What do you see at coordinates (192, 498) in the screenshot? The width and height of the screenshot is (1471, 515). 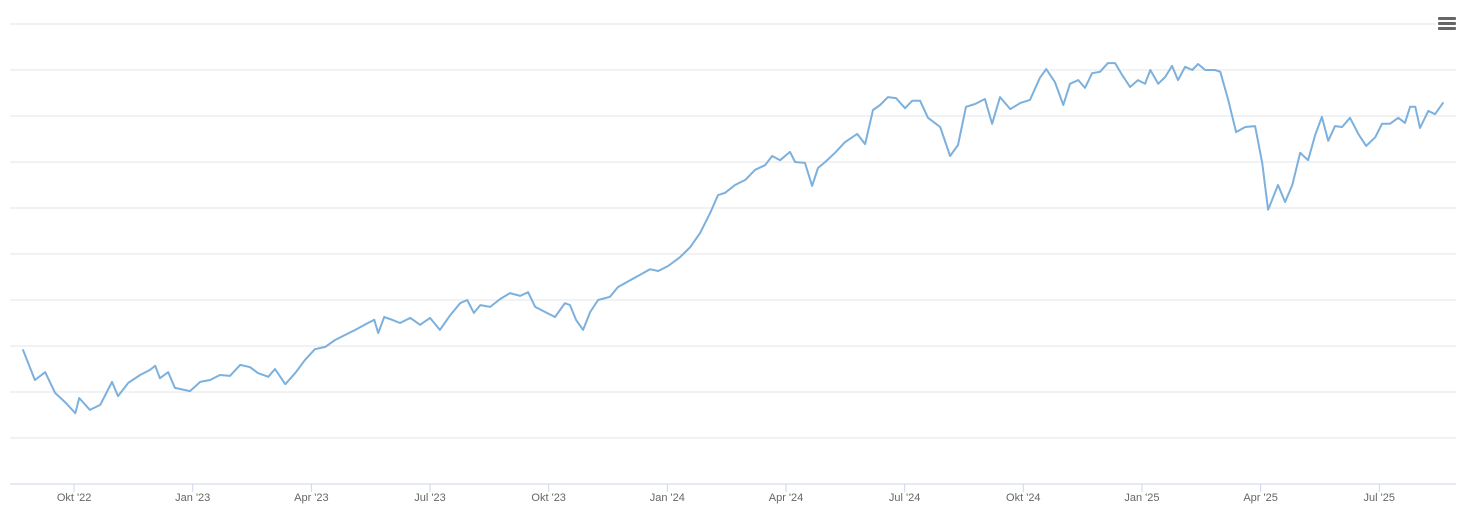 I see `x-tick-label: Jan '23` at bounding box center [192, 498].